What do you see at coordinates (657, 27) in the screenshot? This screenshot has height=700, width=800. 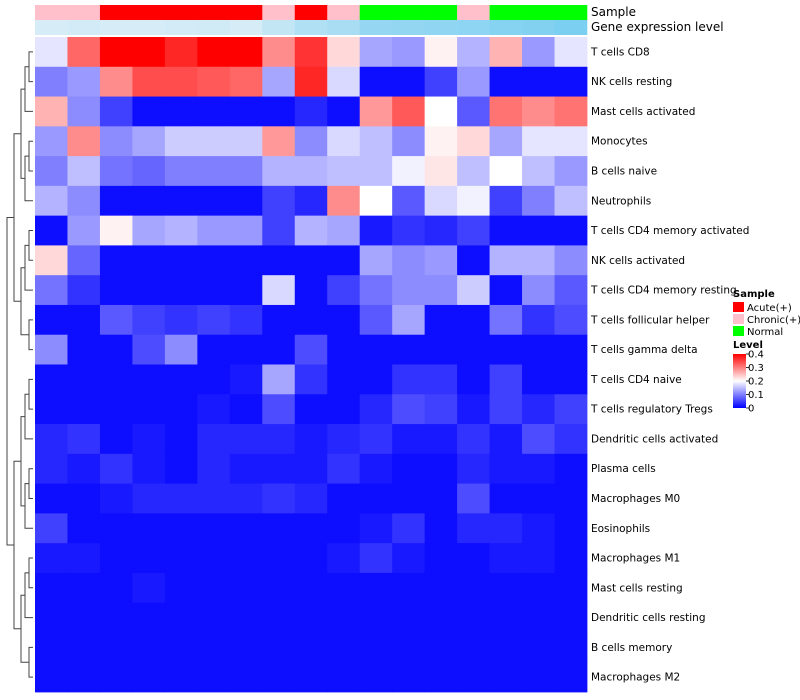 I see `annotation-label-gene-expression: Gene expression level` at bounding box center [657, 27].